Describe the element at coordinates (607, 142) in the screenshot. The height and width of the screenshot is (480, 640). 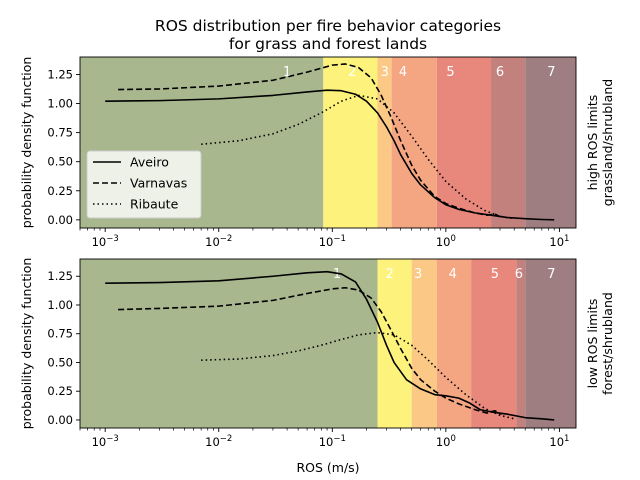
I see `side-label-line-2: grassland/shrubland` at that location.